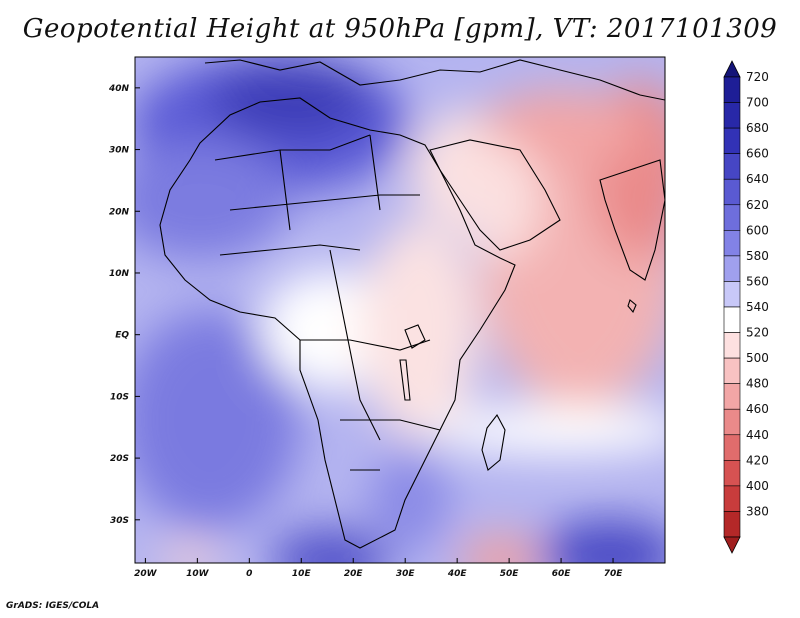 This screenshot has height=618, width=800. Describe the element at coordinates (406, 574) in the screenshot. I see `x-tick-label: 30E` at that location.